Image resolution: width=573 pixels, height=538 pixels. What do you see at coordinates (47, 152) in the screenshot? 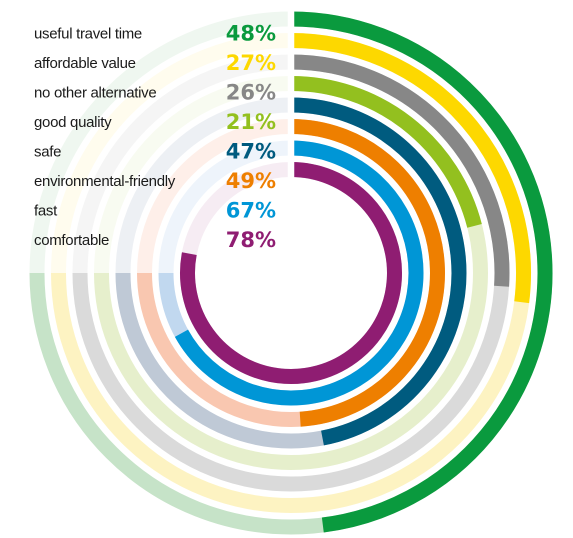
I see `category-label-5: safe` at bounding box center [47, 152].